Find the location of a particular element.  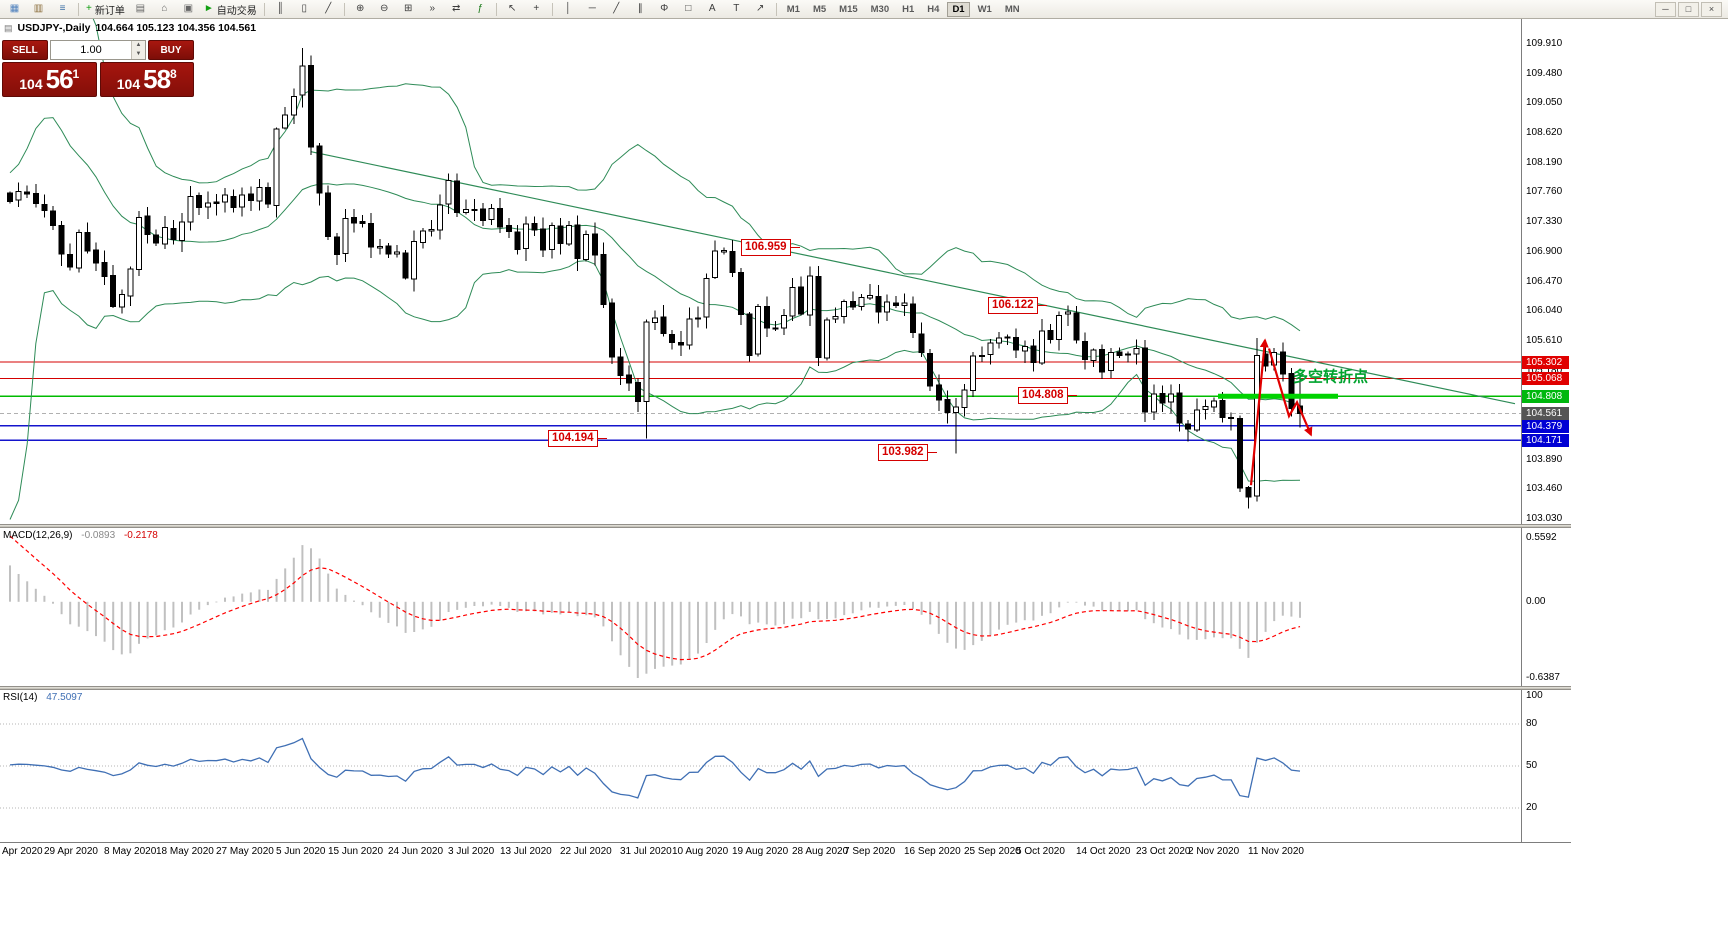

arrow-tools-button: ↗ is located at coordinates (760, 9).